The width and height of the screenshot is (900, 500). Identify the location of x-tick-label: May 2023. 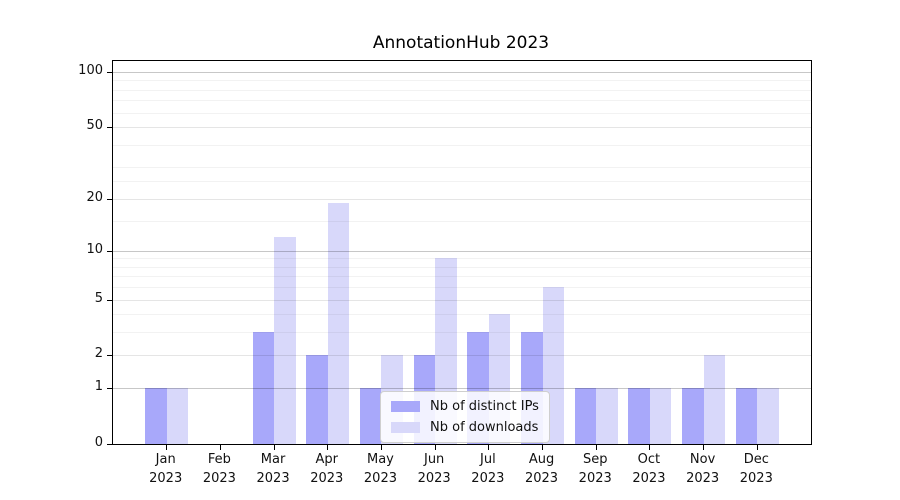
(380, 469).